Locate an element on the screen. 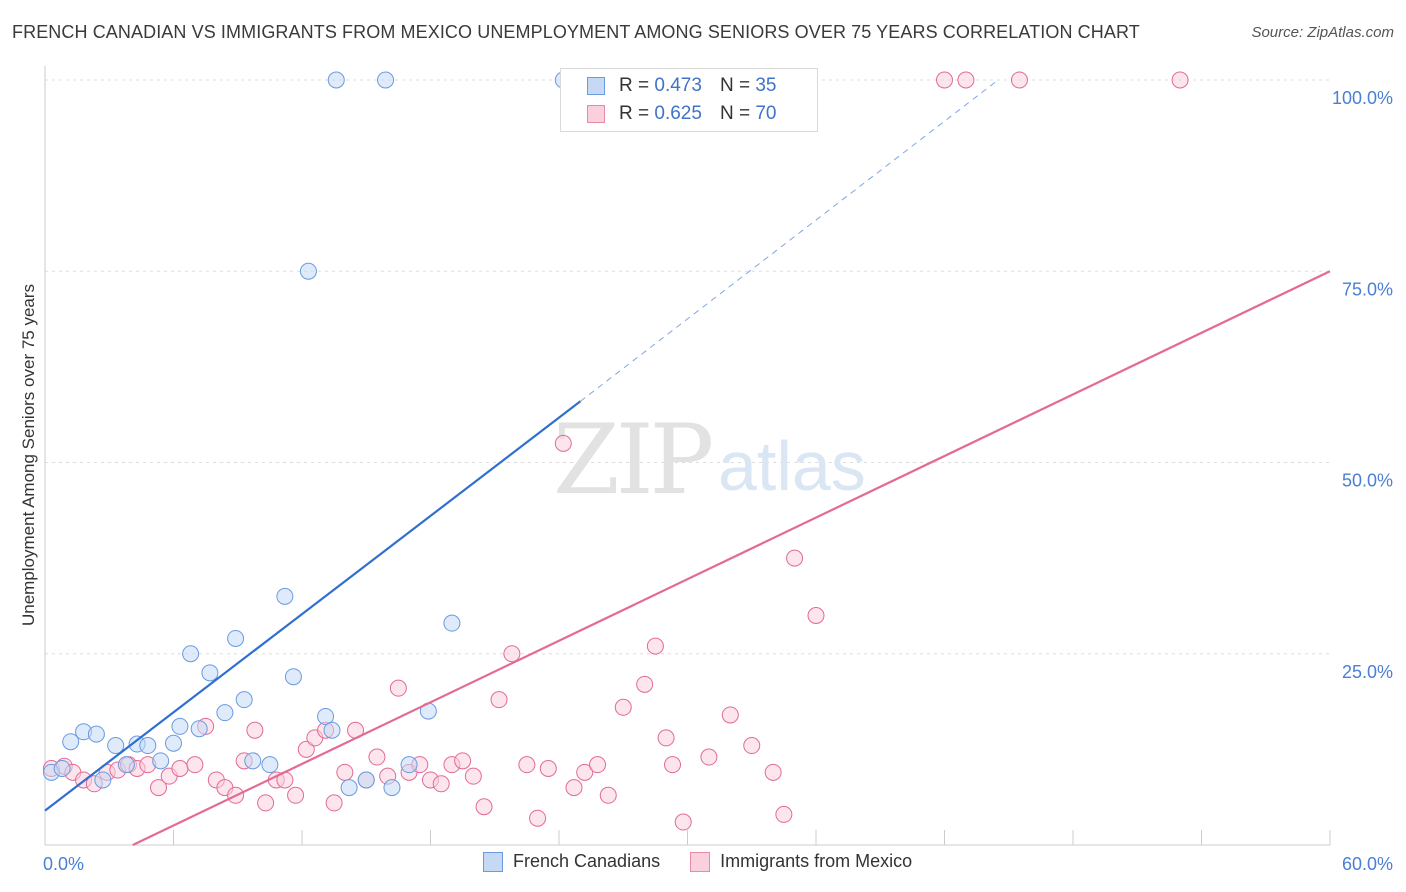 The image size is (1406, 892). legend-r-value: 0.473 is located at coordinates (678, 85).